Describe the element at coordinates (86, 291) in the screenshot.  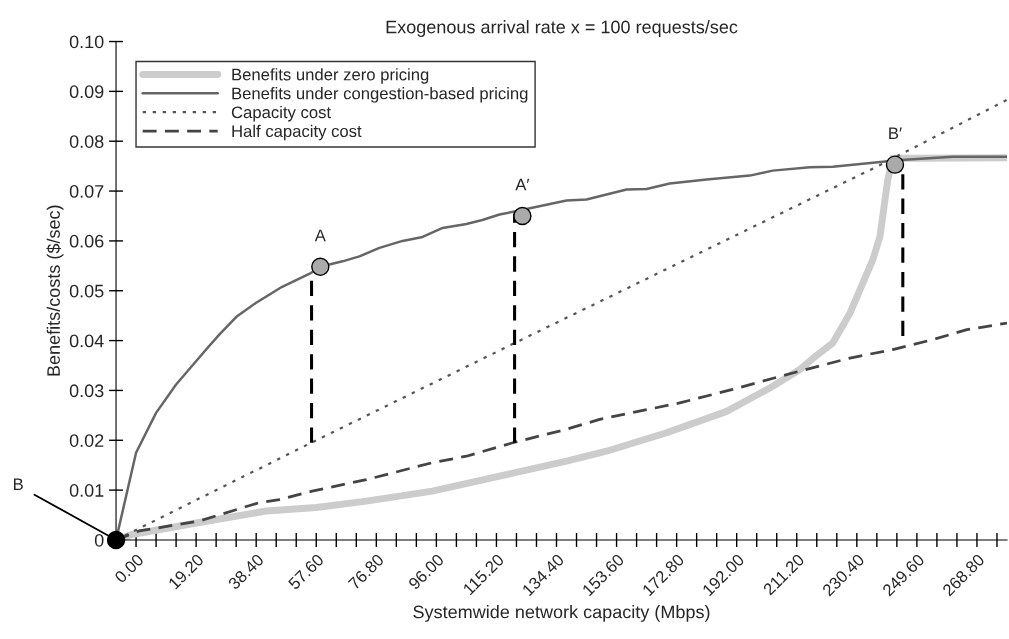
I see `y-tick-label: 0.05` at that location.